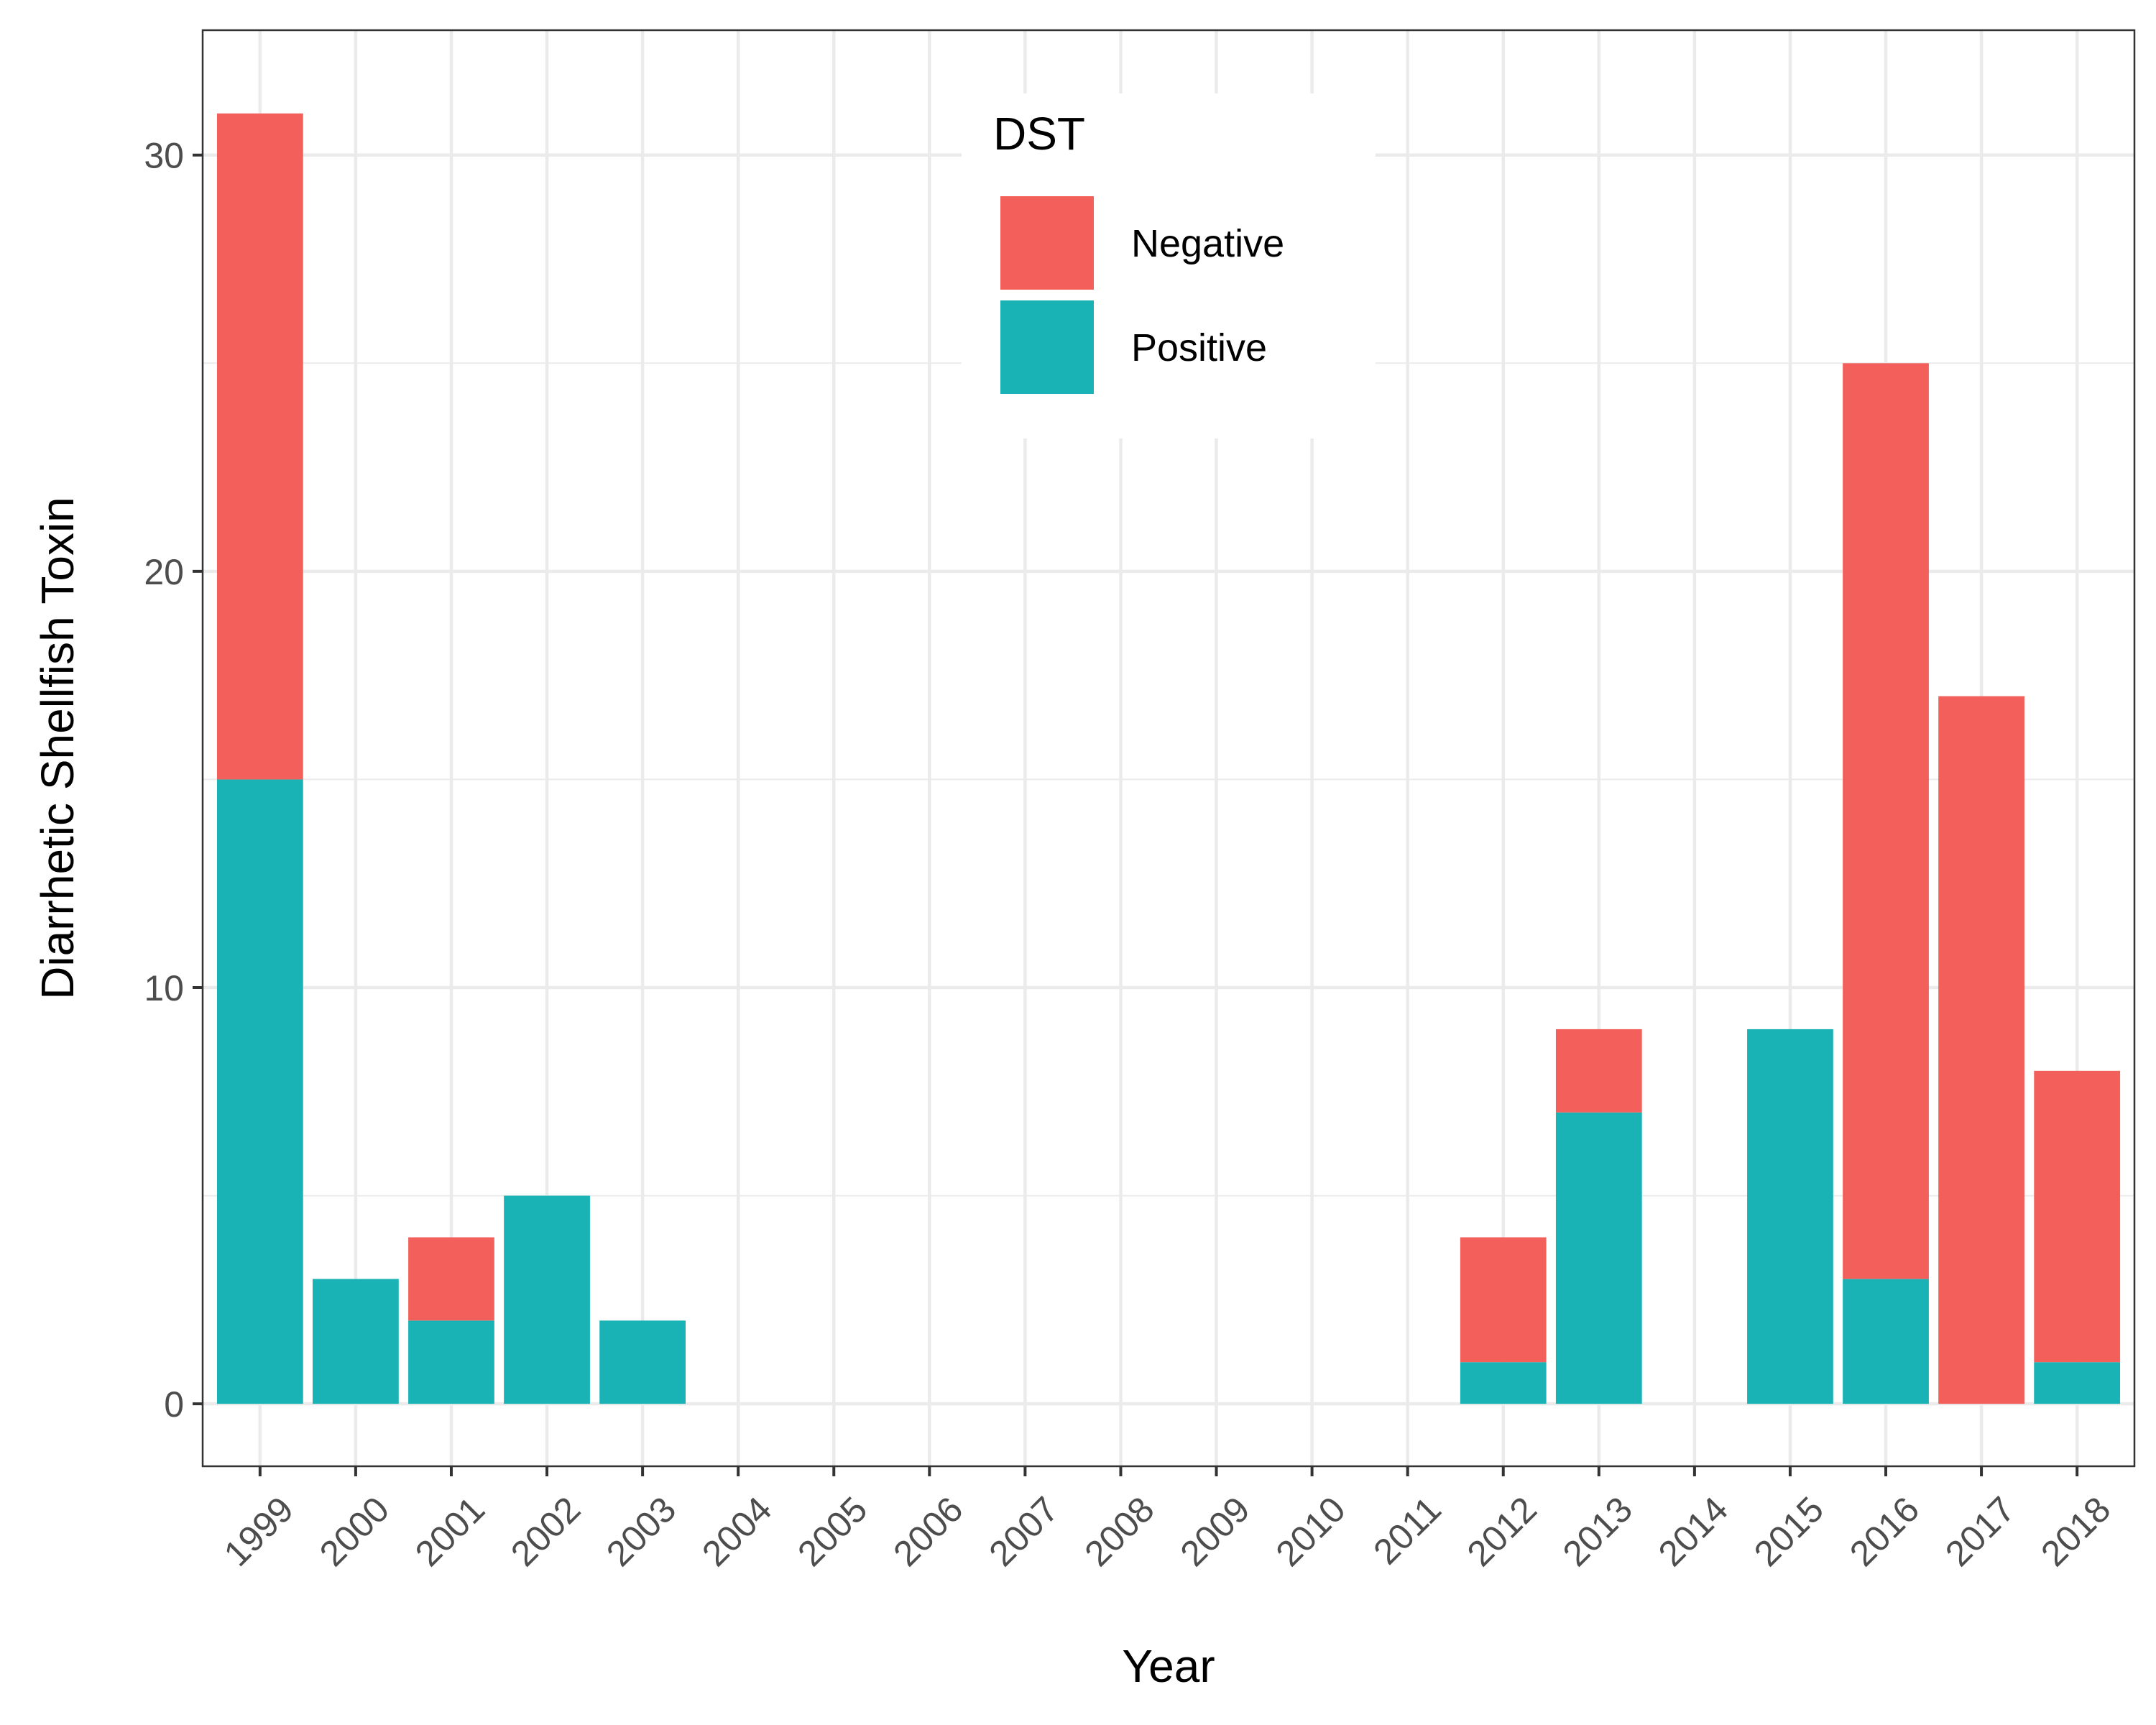  Describe the element at coordinates (2077, 1383) in the screenshot. I see `bar-positive-2018` at that location.